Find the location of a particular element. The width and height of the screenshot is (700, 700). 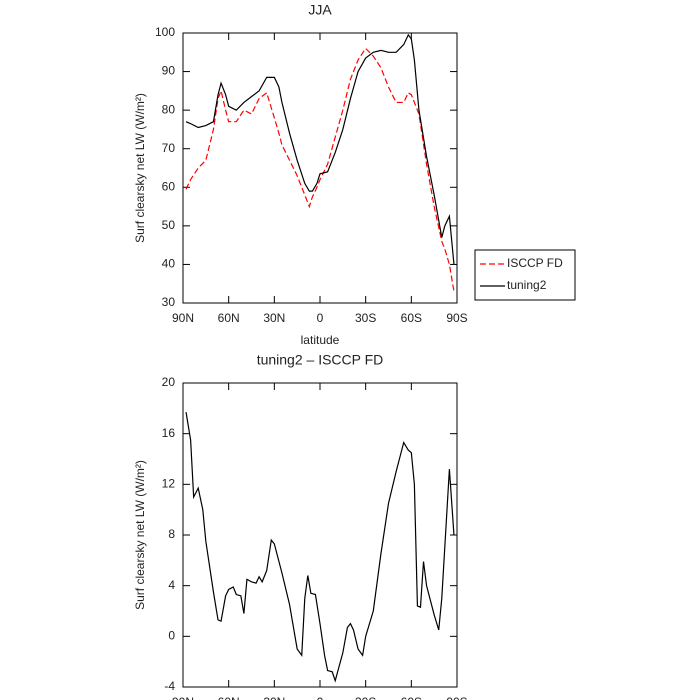

legend-box is located at coordinates (525, 275).